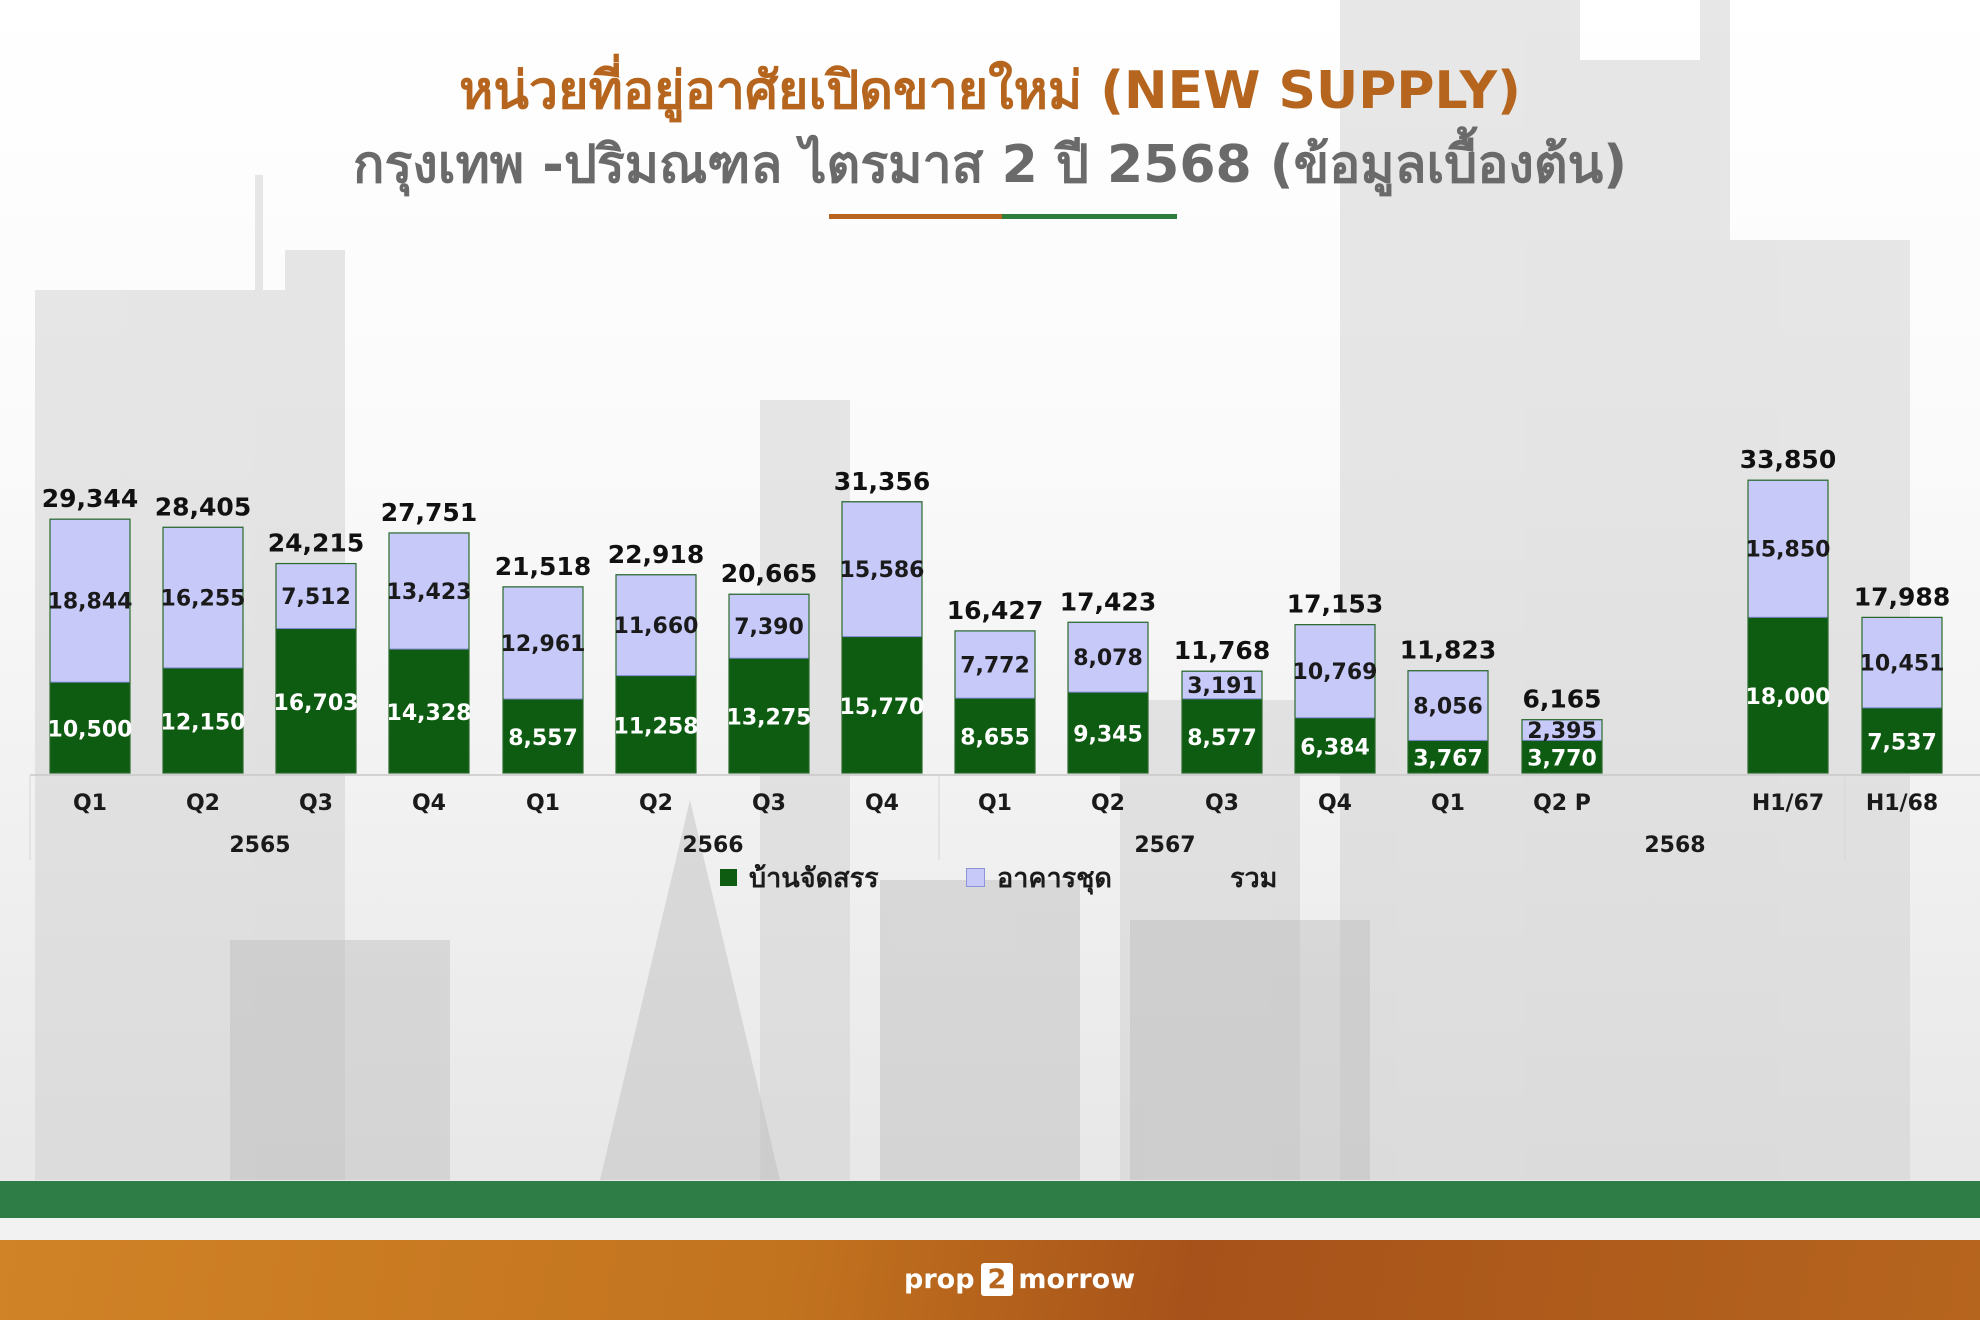 This screenshot has width=1980, height=1320. I want to click on footer-white-band, so click(990, 1229).